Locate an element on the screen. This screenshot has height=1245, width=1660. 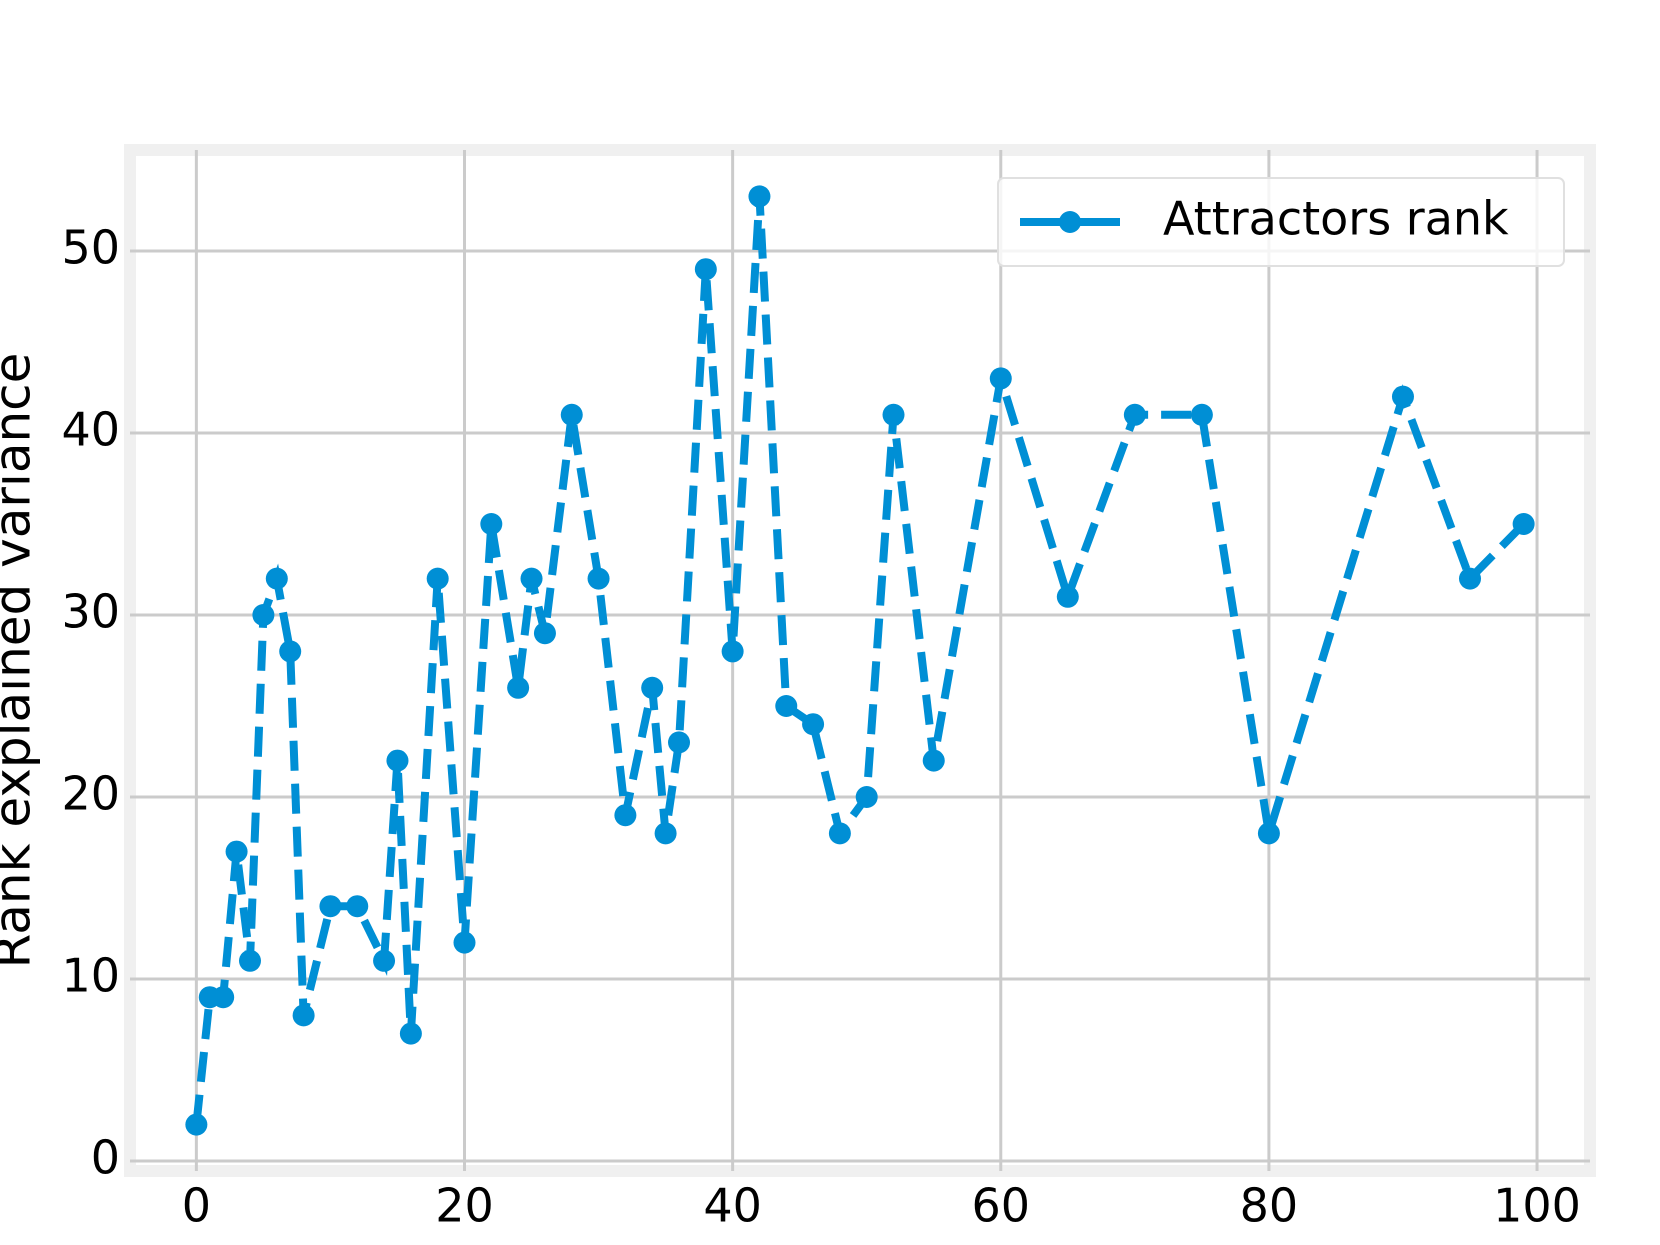
y-tick-label: 0 is located at coordinates (105, 1157).